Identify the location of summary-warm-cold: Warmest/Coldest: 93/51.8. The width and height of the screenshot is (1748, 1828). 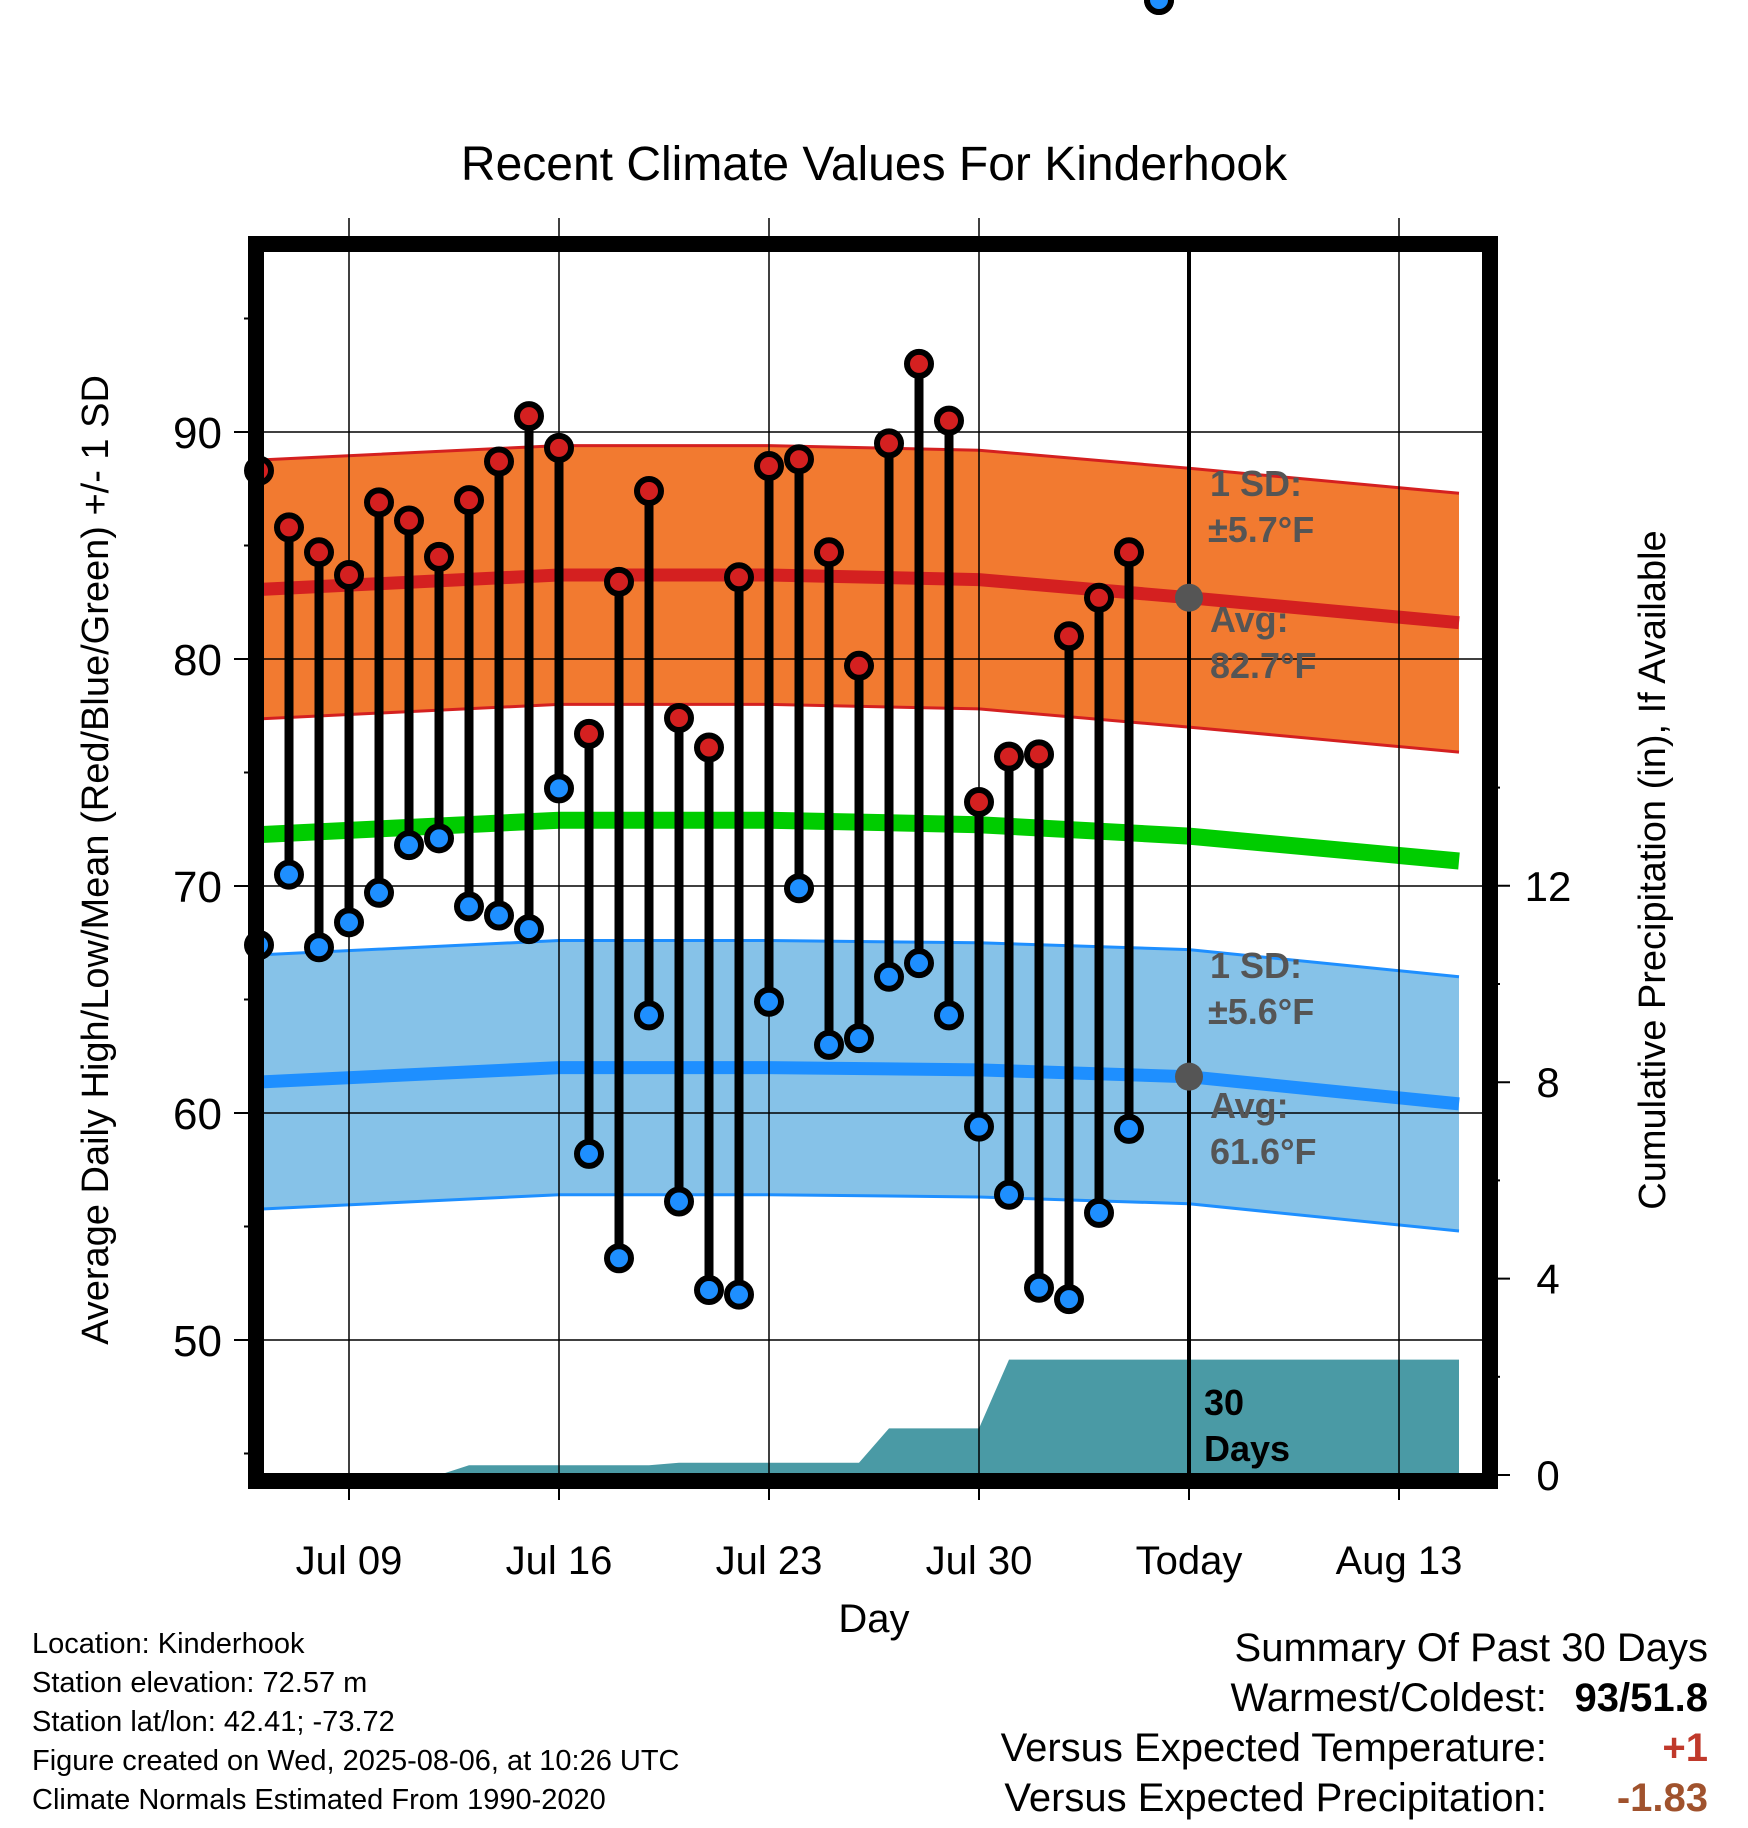
(1355, 1698).